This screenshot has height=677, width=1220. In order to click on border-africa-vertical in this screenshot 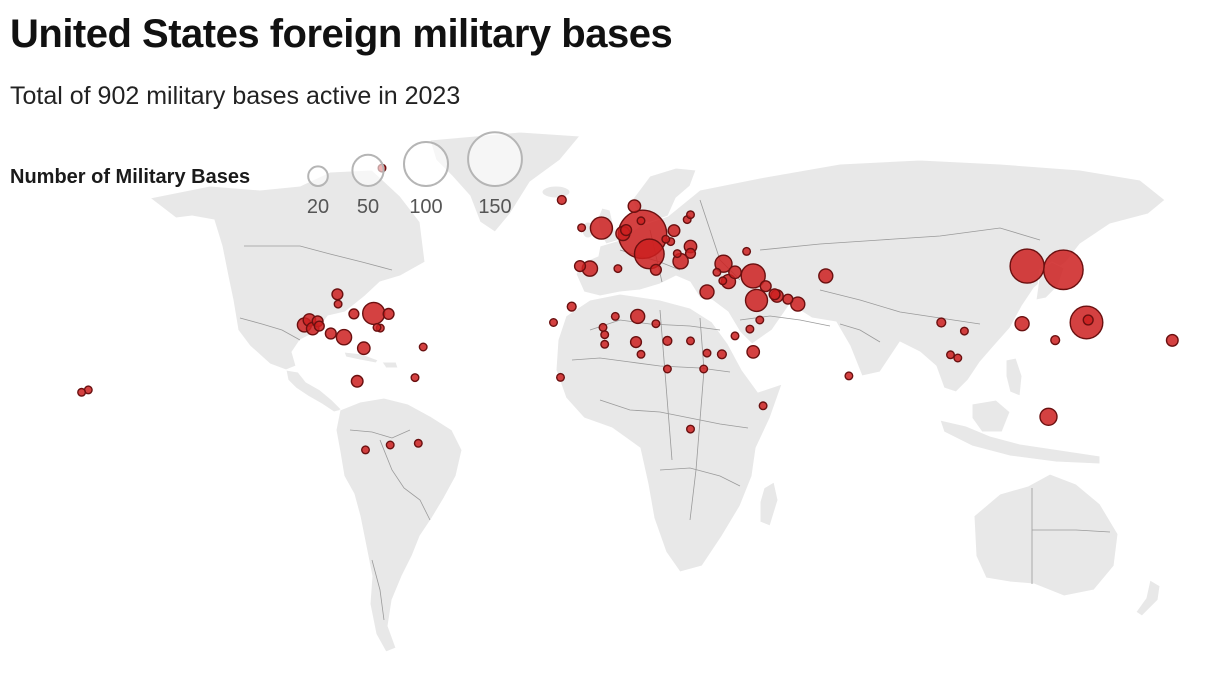, I will do `click(666, 385)`.